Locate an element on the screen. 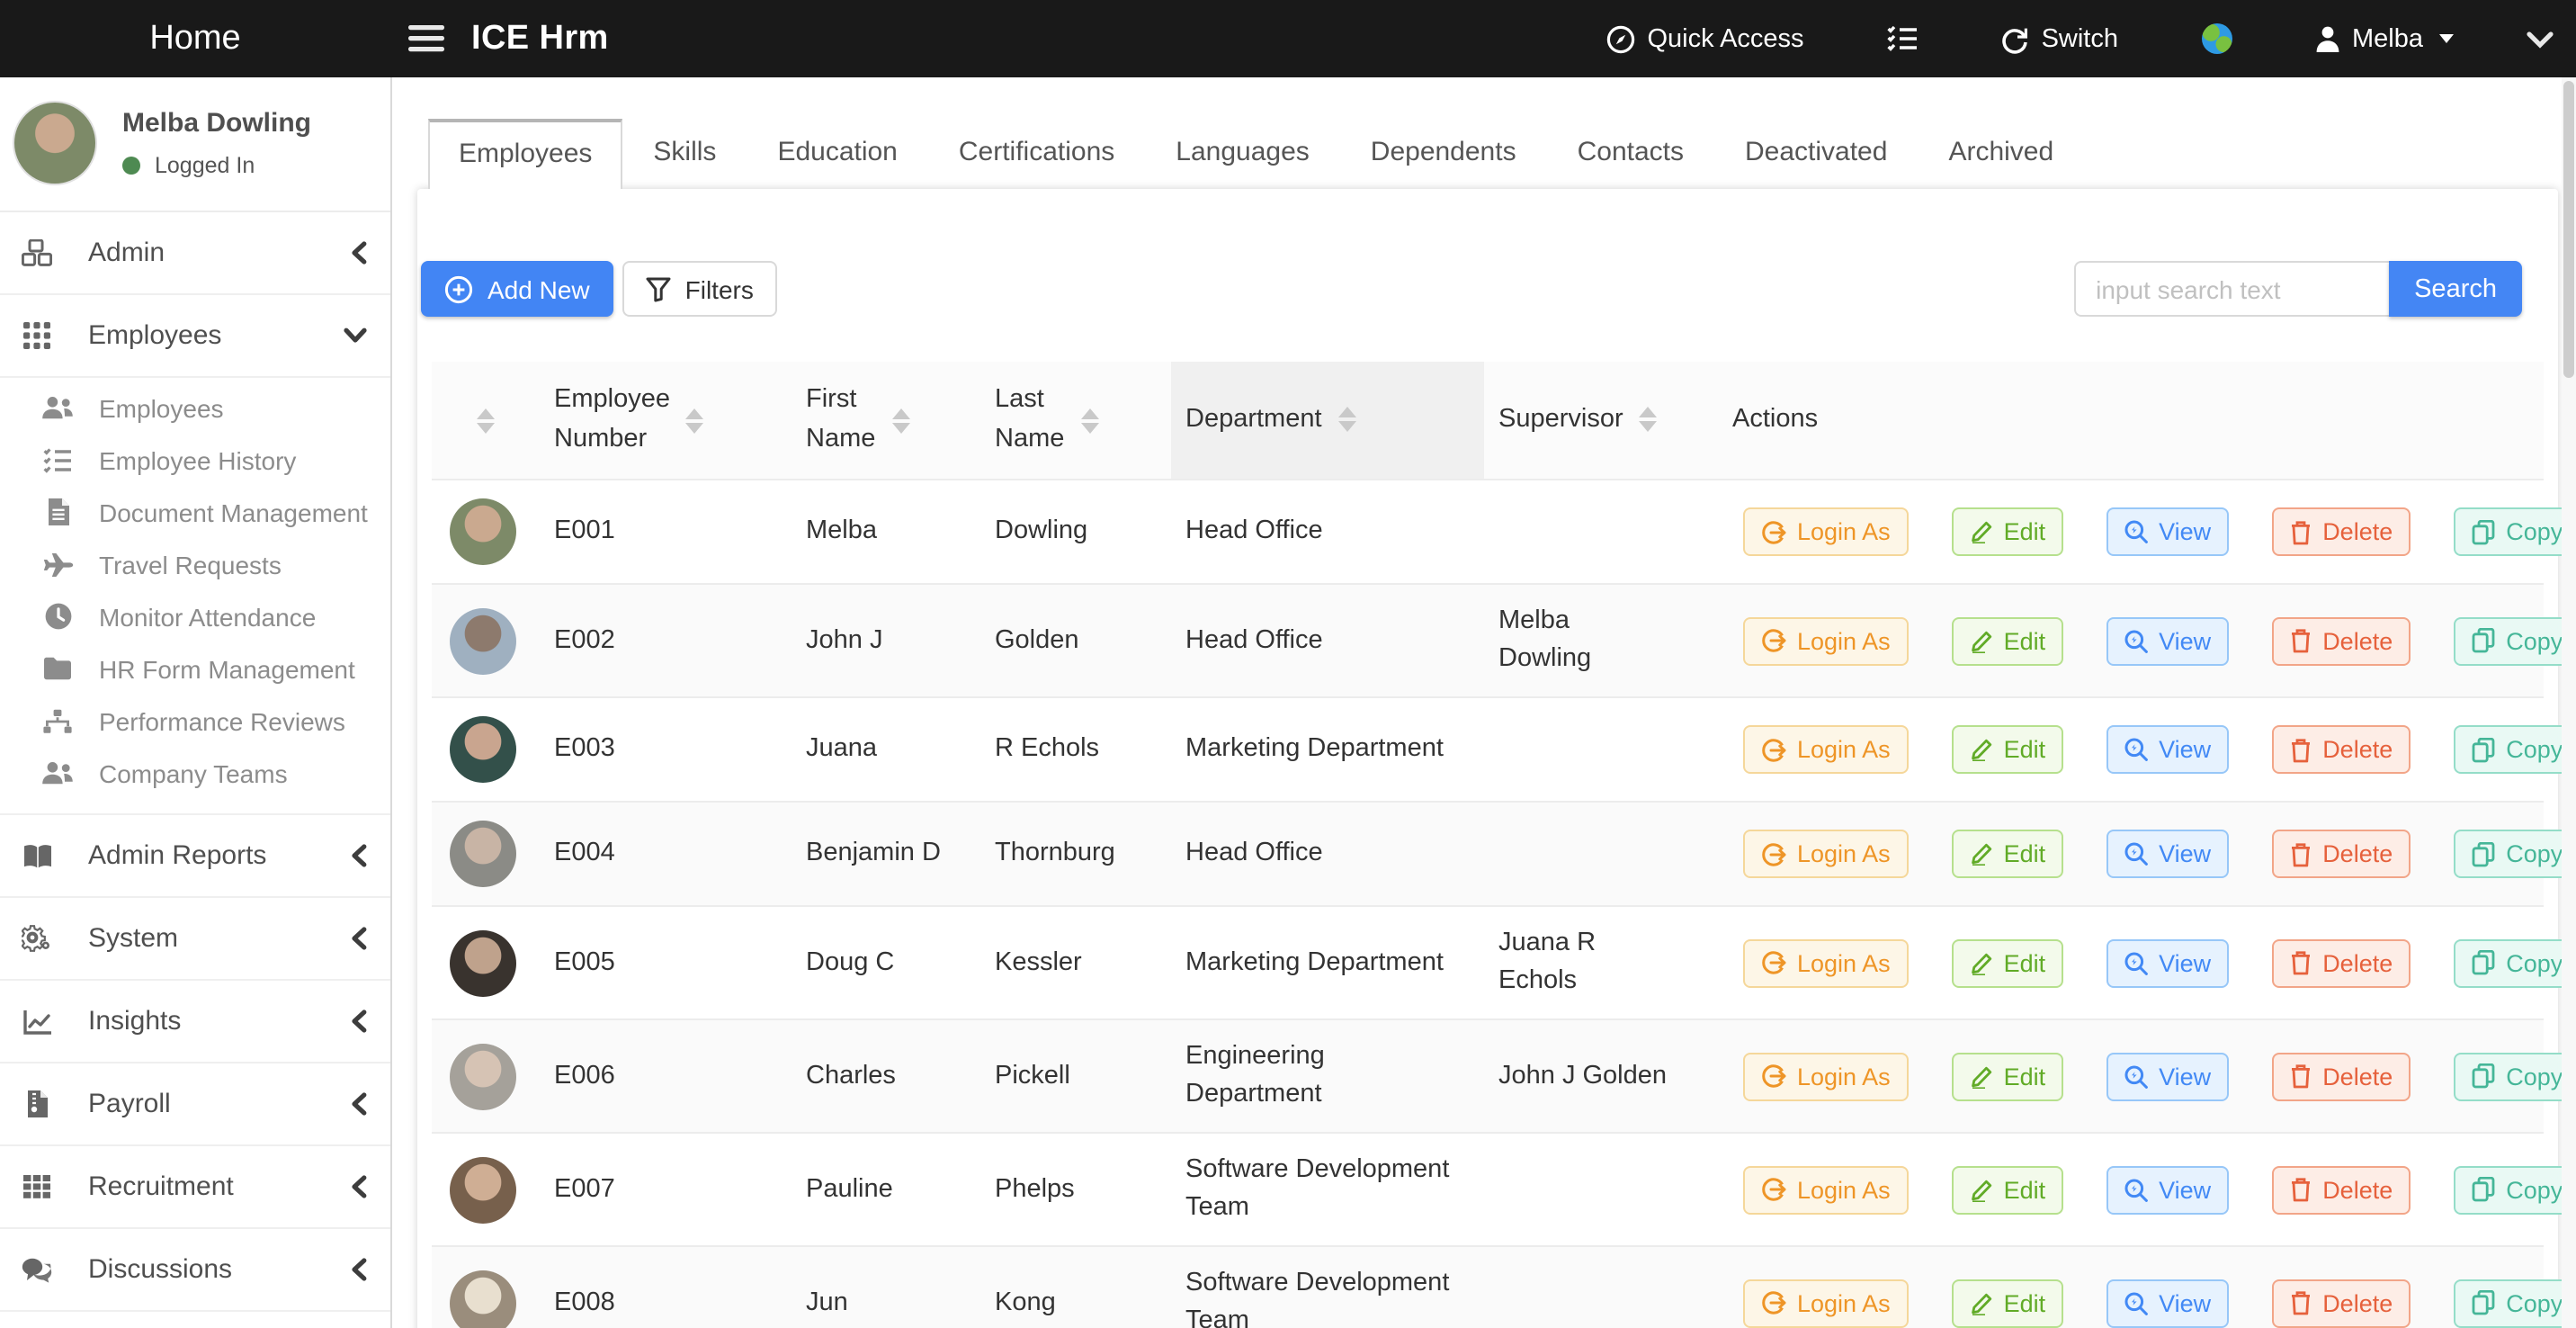 The height and width of the screenshot is (1328, 2576). search-input is located at coordinates (2232, 289).